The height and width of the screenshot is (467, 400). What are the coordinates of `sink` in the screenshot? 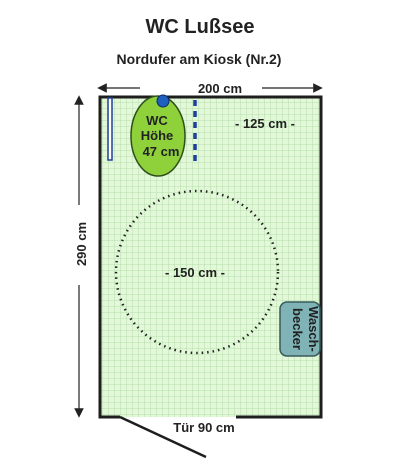 It's located at (300, 329).